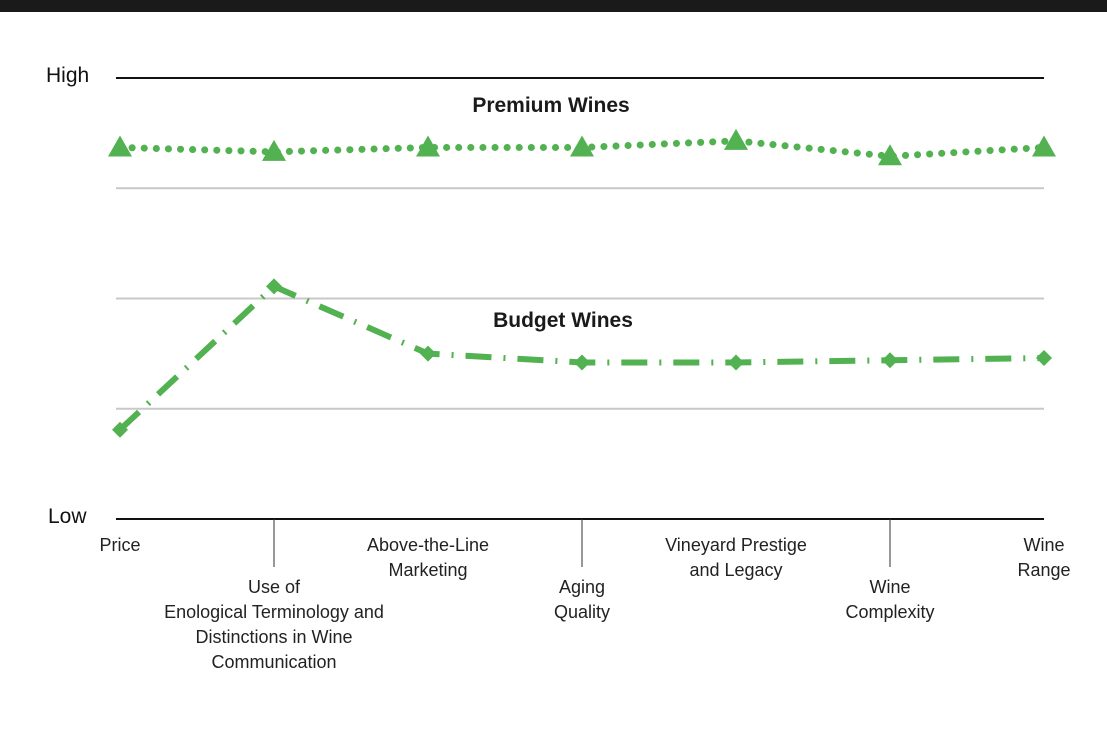 This screenshot has height=734, width=1107. What do you see at coordinates (120, 545) in the screenshot?
I see `x-tick-label: Price` at bounding box center [120, 545].